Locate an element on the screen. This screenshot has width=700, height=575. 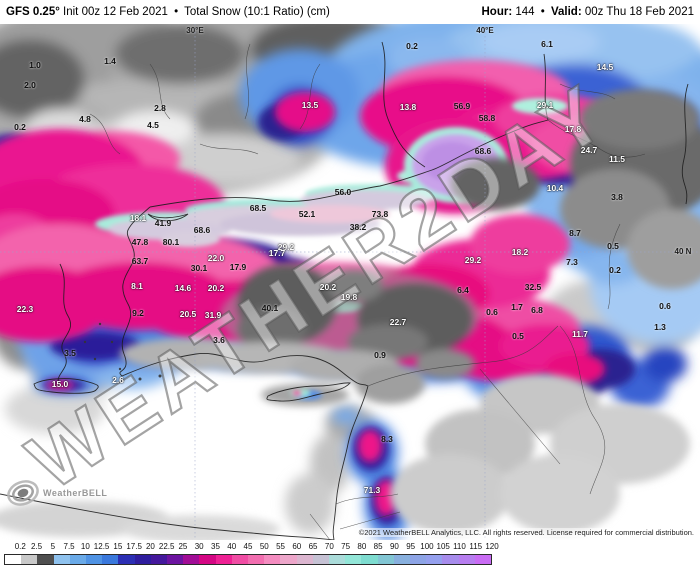
valid-value: 00z Thu 18 Feb 2021 is located at coordinates (639, 12).